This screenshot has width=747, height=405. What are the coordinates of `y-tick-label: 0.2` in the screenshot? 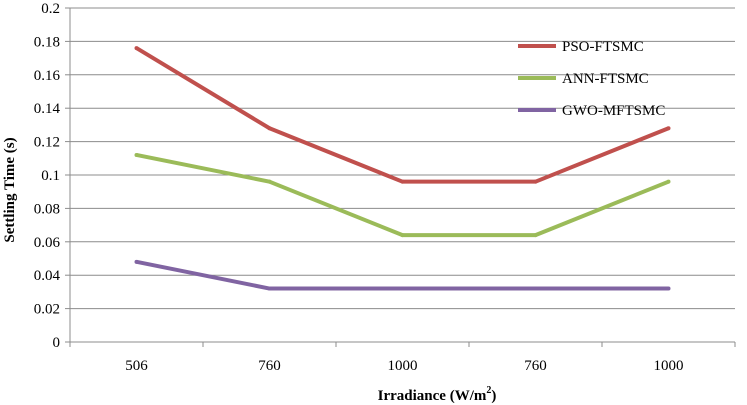 It's located at (50, 9).